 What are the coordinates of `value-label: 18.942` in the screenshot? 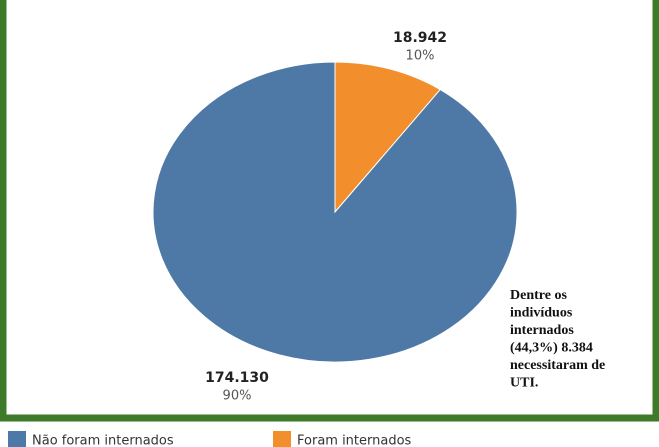 It's located at (420, 38).